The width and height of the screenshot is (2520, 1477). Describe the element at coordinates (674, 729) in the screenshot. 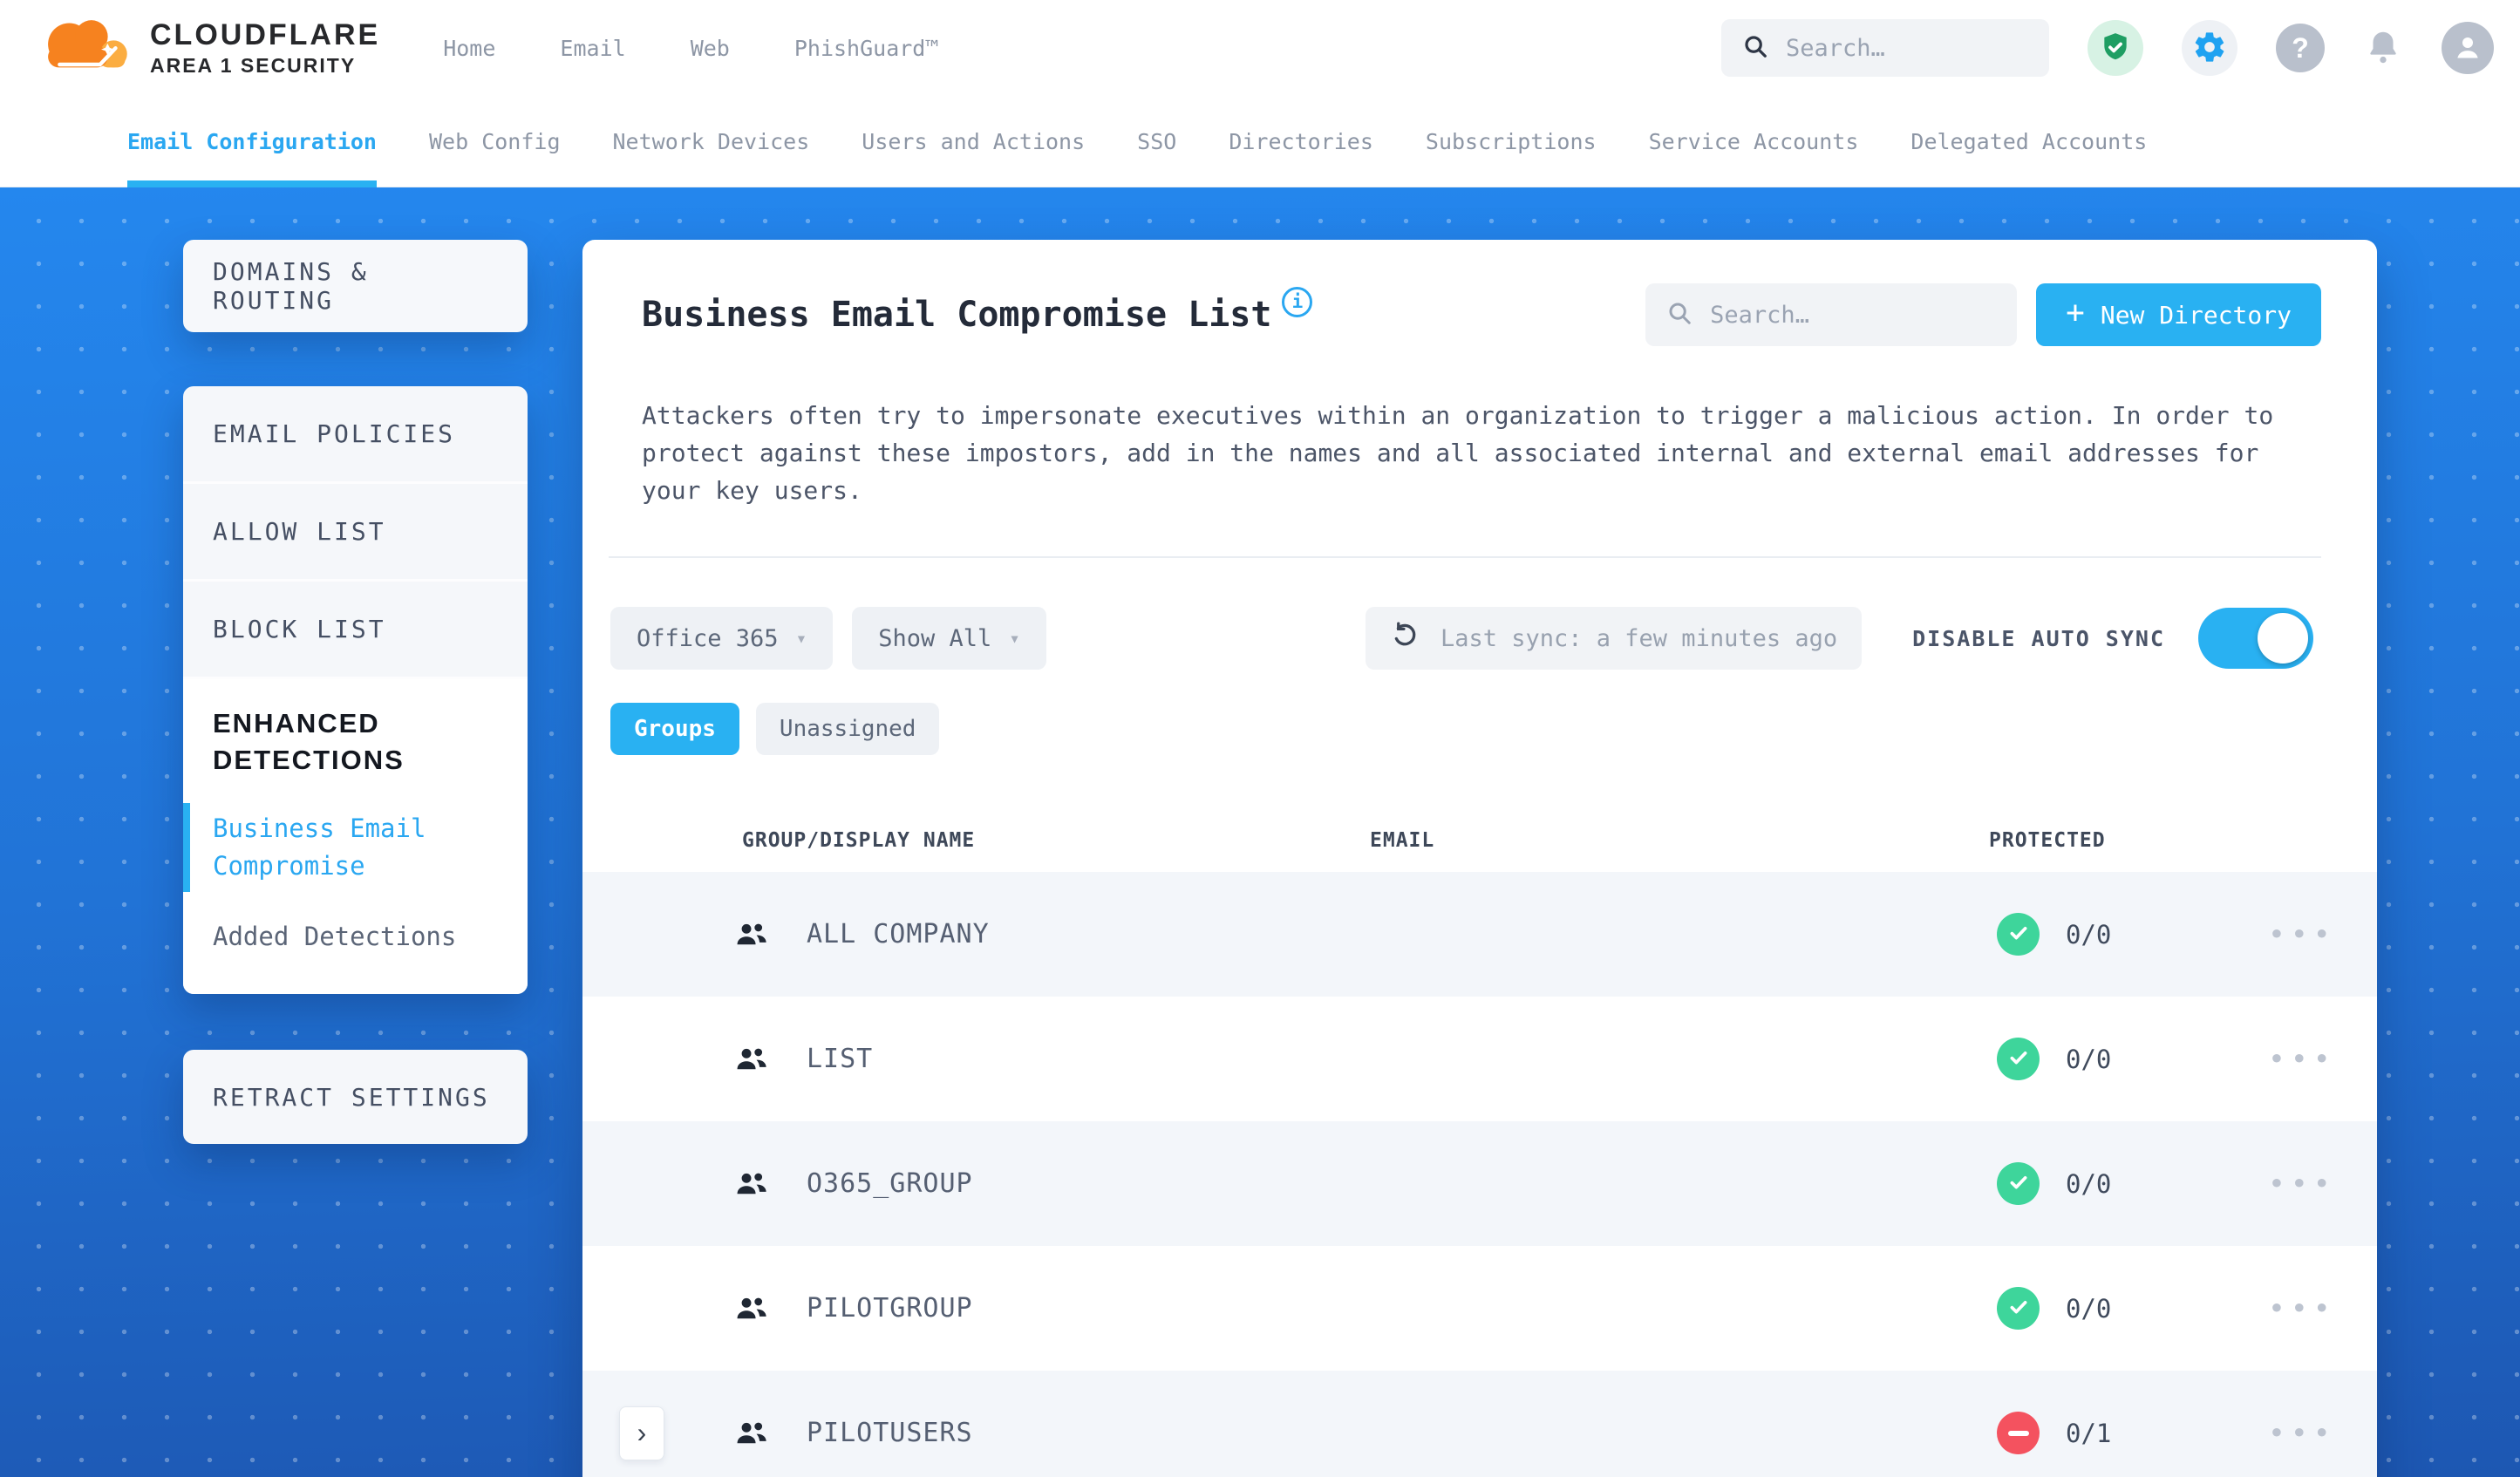

I see `view-tab-groups: Groups` at that location.